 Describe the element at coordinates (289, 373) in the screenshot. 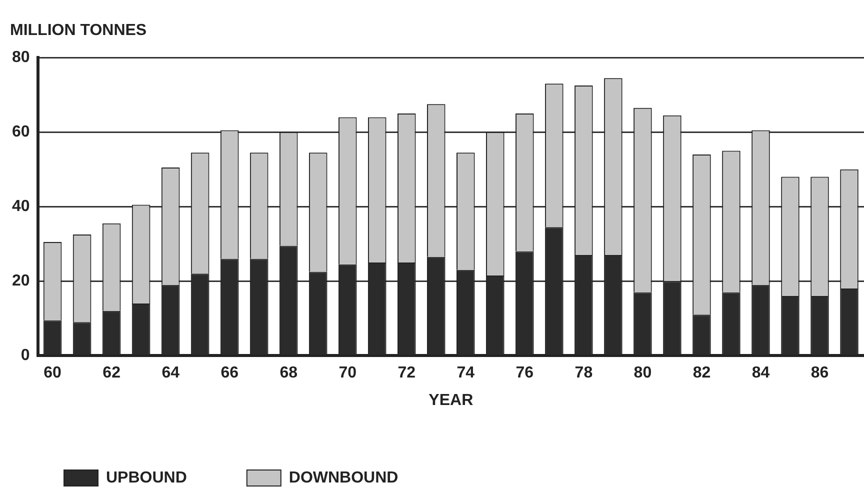

I see `x-tick-label: 68` at that location.